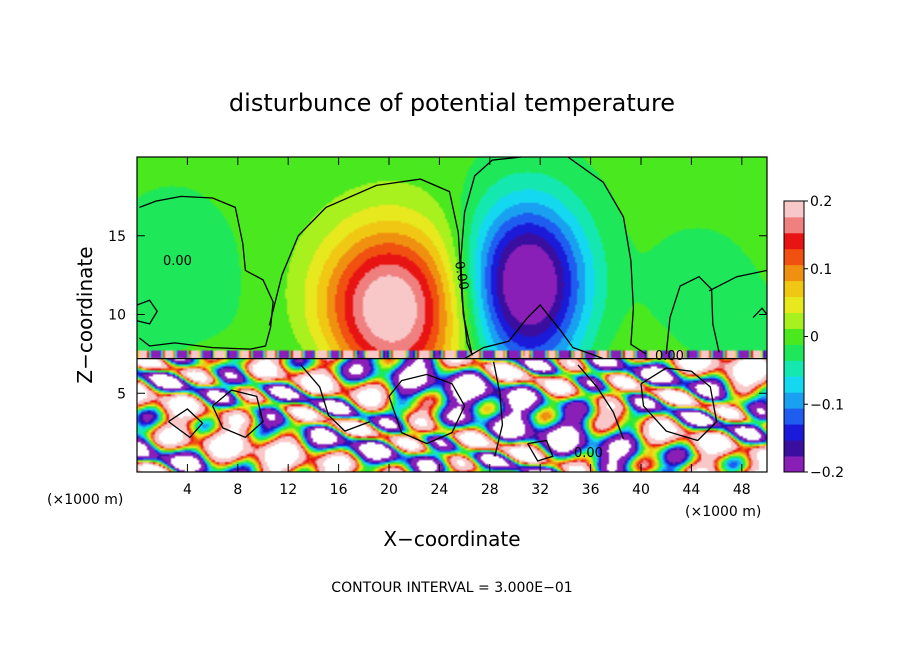 This screenshot has width=904, height=654. Describe the element at coordinates (85, 500) in the screenshot. I see `x-axis-unit-left: (×1000 m)` at that location.